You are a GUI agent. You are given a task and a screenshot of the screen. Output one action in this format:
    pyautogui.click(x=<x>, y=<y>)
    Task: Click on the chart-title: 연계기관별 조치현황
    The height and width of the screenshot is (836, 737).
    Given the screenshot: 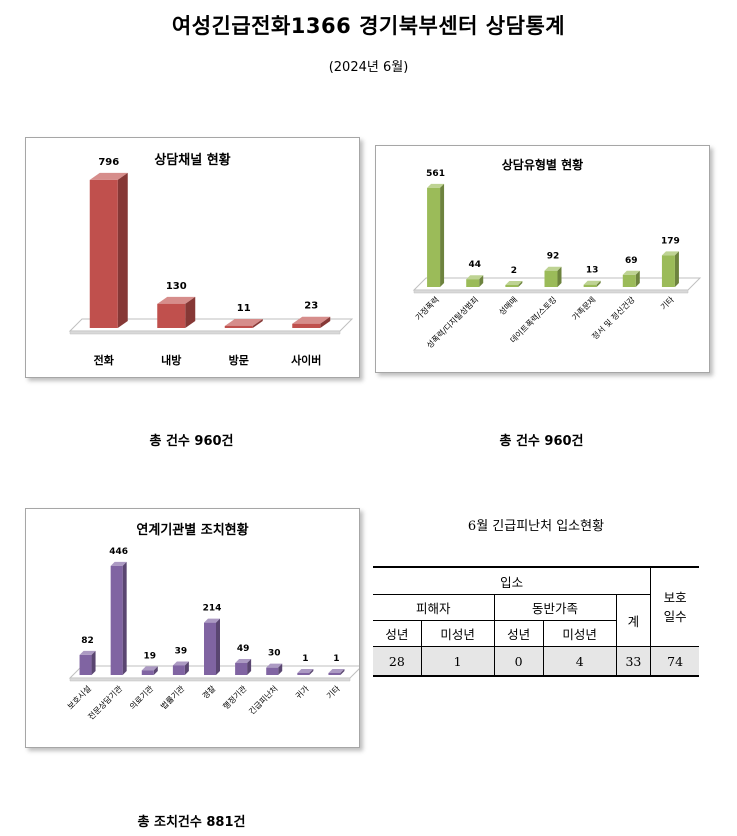 What is the action you would take?
    pyautogui.click(x=192, y=530)
    